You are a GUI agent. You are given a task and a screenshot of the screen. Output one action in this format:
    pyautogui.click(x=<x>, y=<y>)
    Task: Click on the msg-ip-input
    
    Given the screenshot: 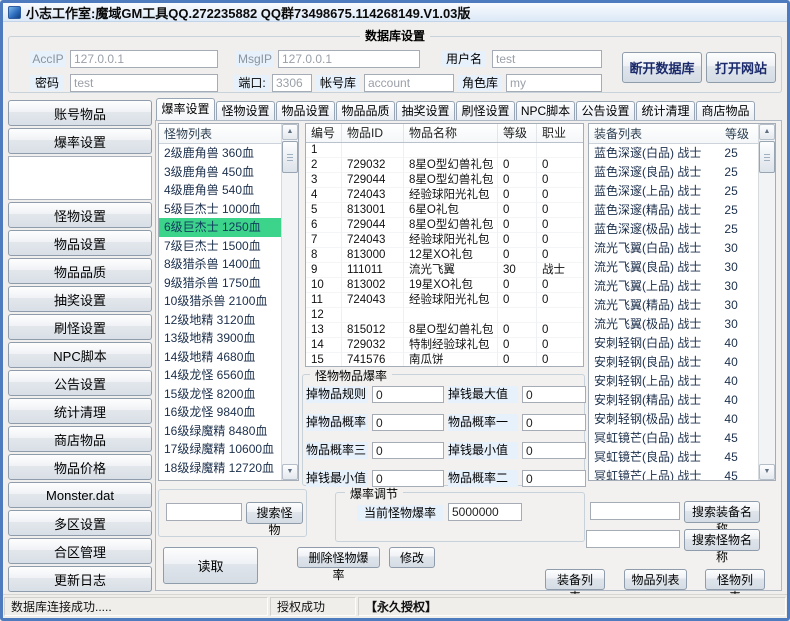 What is the action you would take?
    pyautogui.click(x=349, y=59)
    